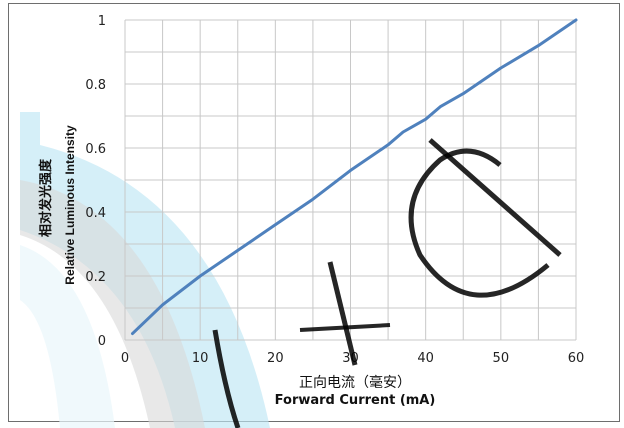 Image resolution: width=624 pixels, height=428 pixels. Describe the element at coordinates (576, 358) in the screenshot. I see `x-tick-label: 60` at that location.